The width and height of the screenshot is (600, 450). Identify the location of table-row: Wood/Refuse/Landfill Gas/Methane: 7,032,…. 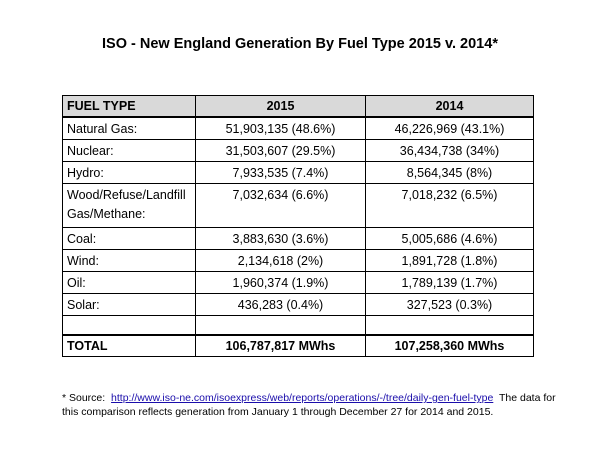
(298, 205).